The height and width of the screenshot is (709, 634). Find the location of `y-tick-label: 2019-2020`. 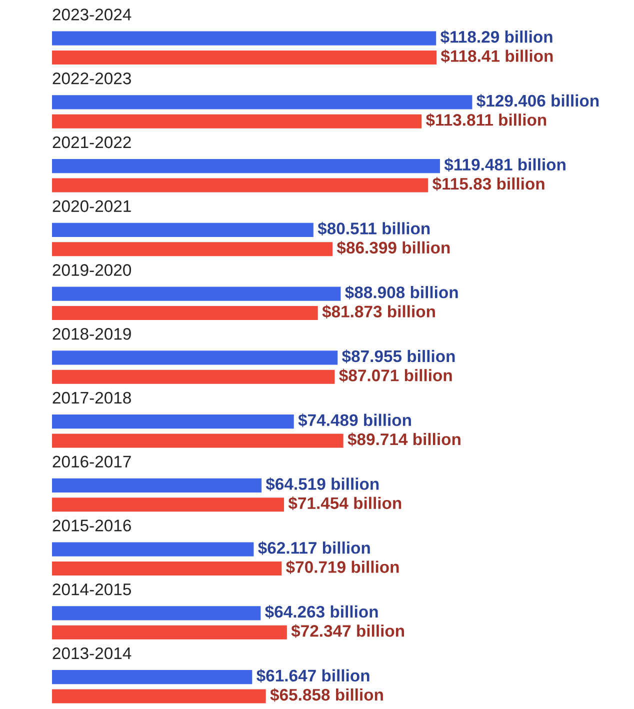

y-tick-label: 2019-2020 is located at coordinates (92, 270).